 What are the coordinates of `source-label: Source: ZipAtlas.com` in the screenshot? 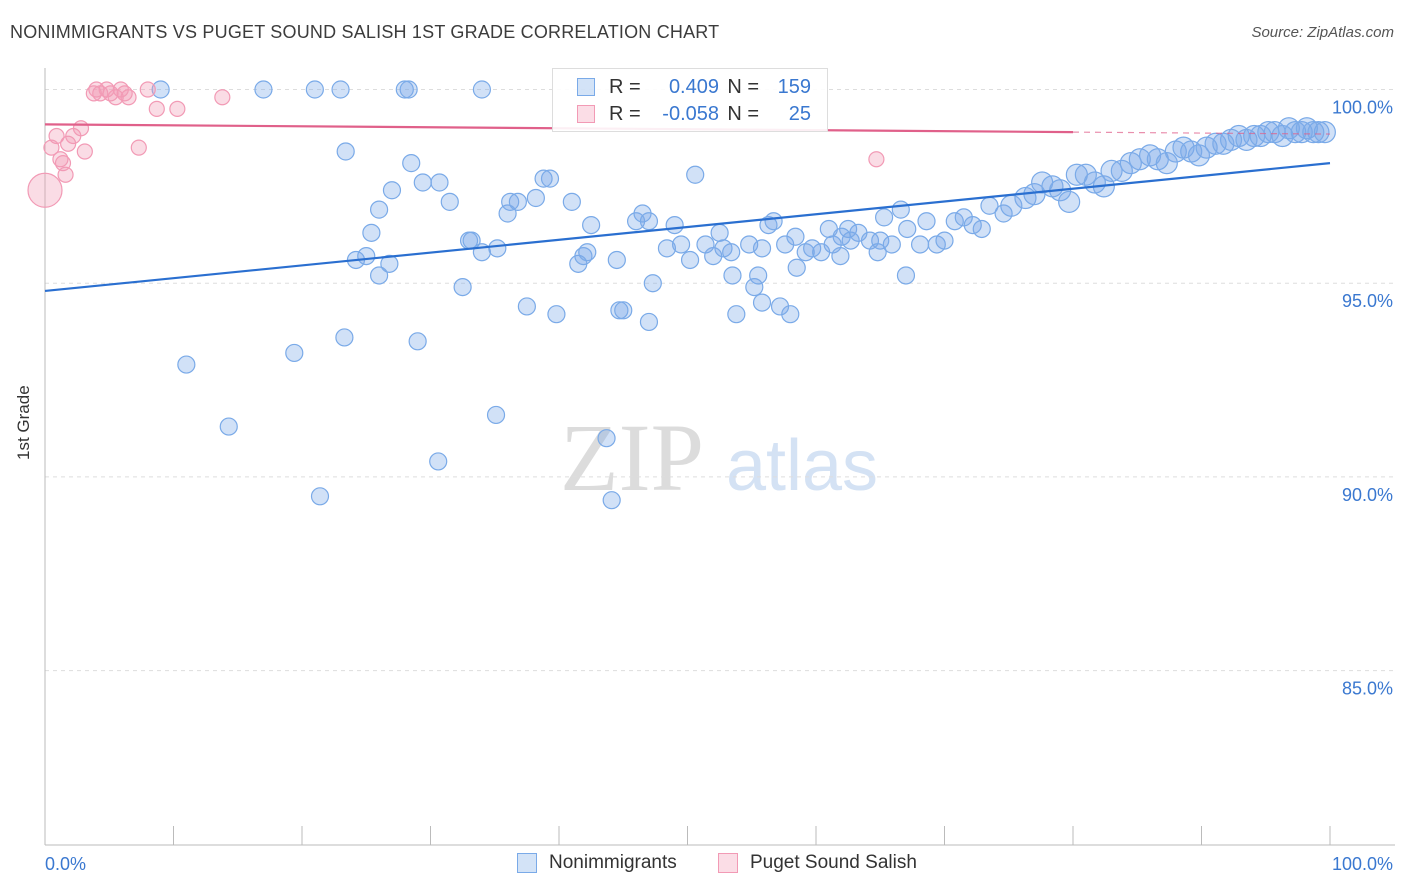 It's located at (1322, 32).